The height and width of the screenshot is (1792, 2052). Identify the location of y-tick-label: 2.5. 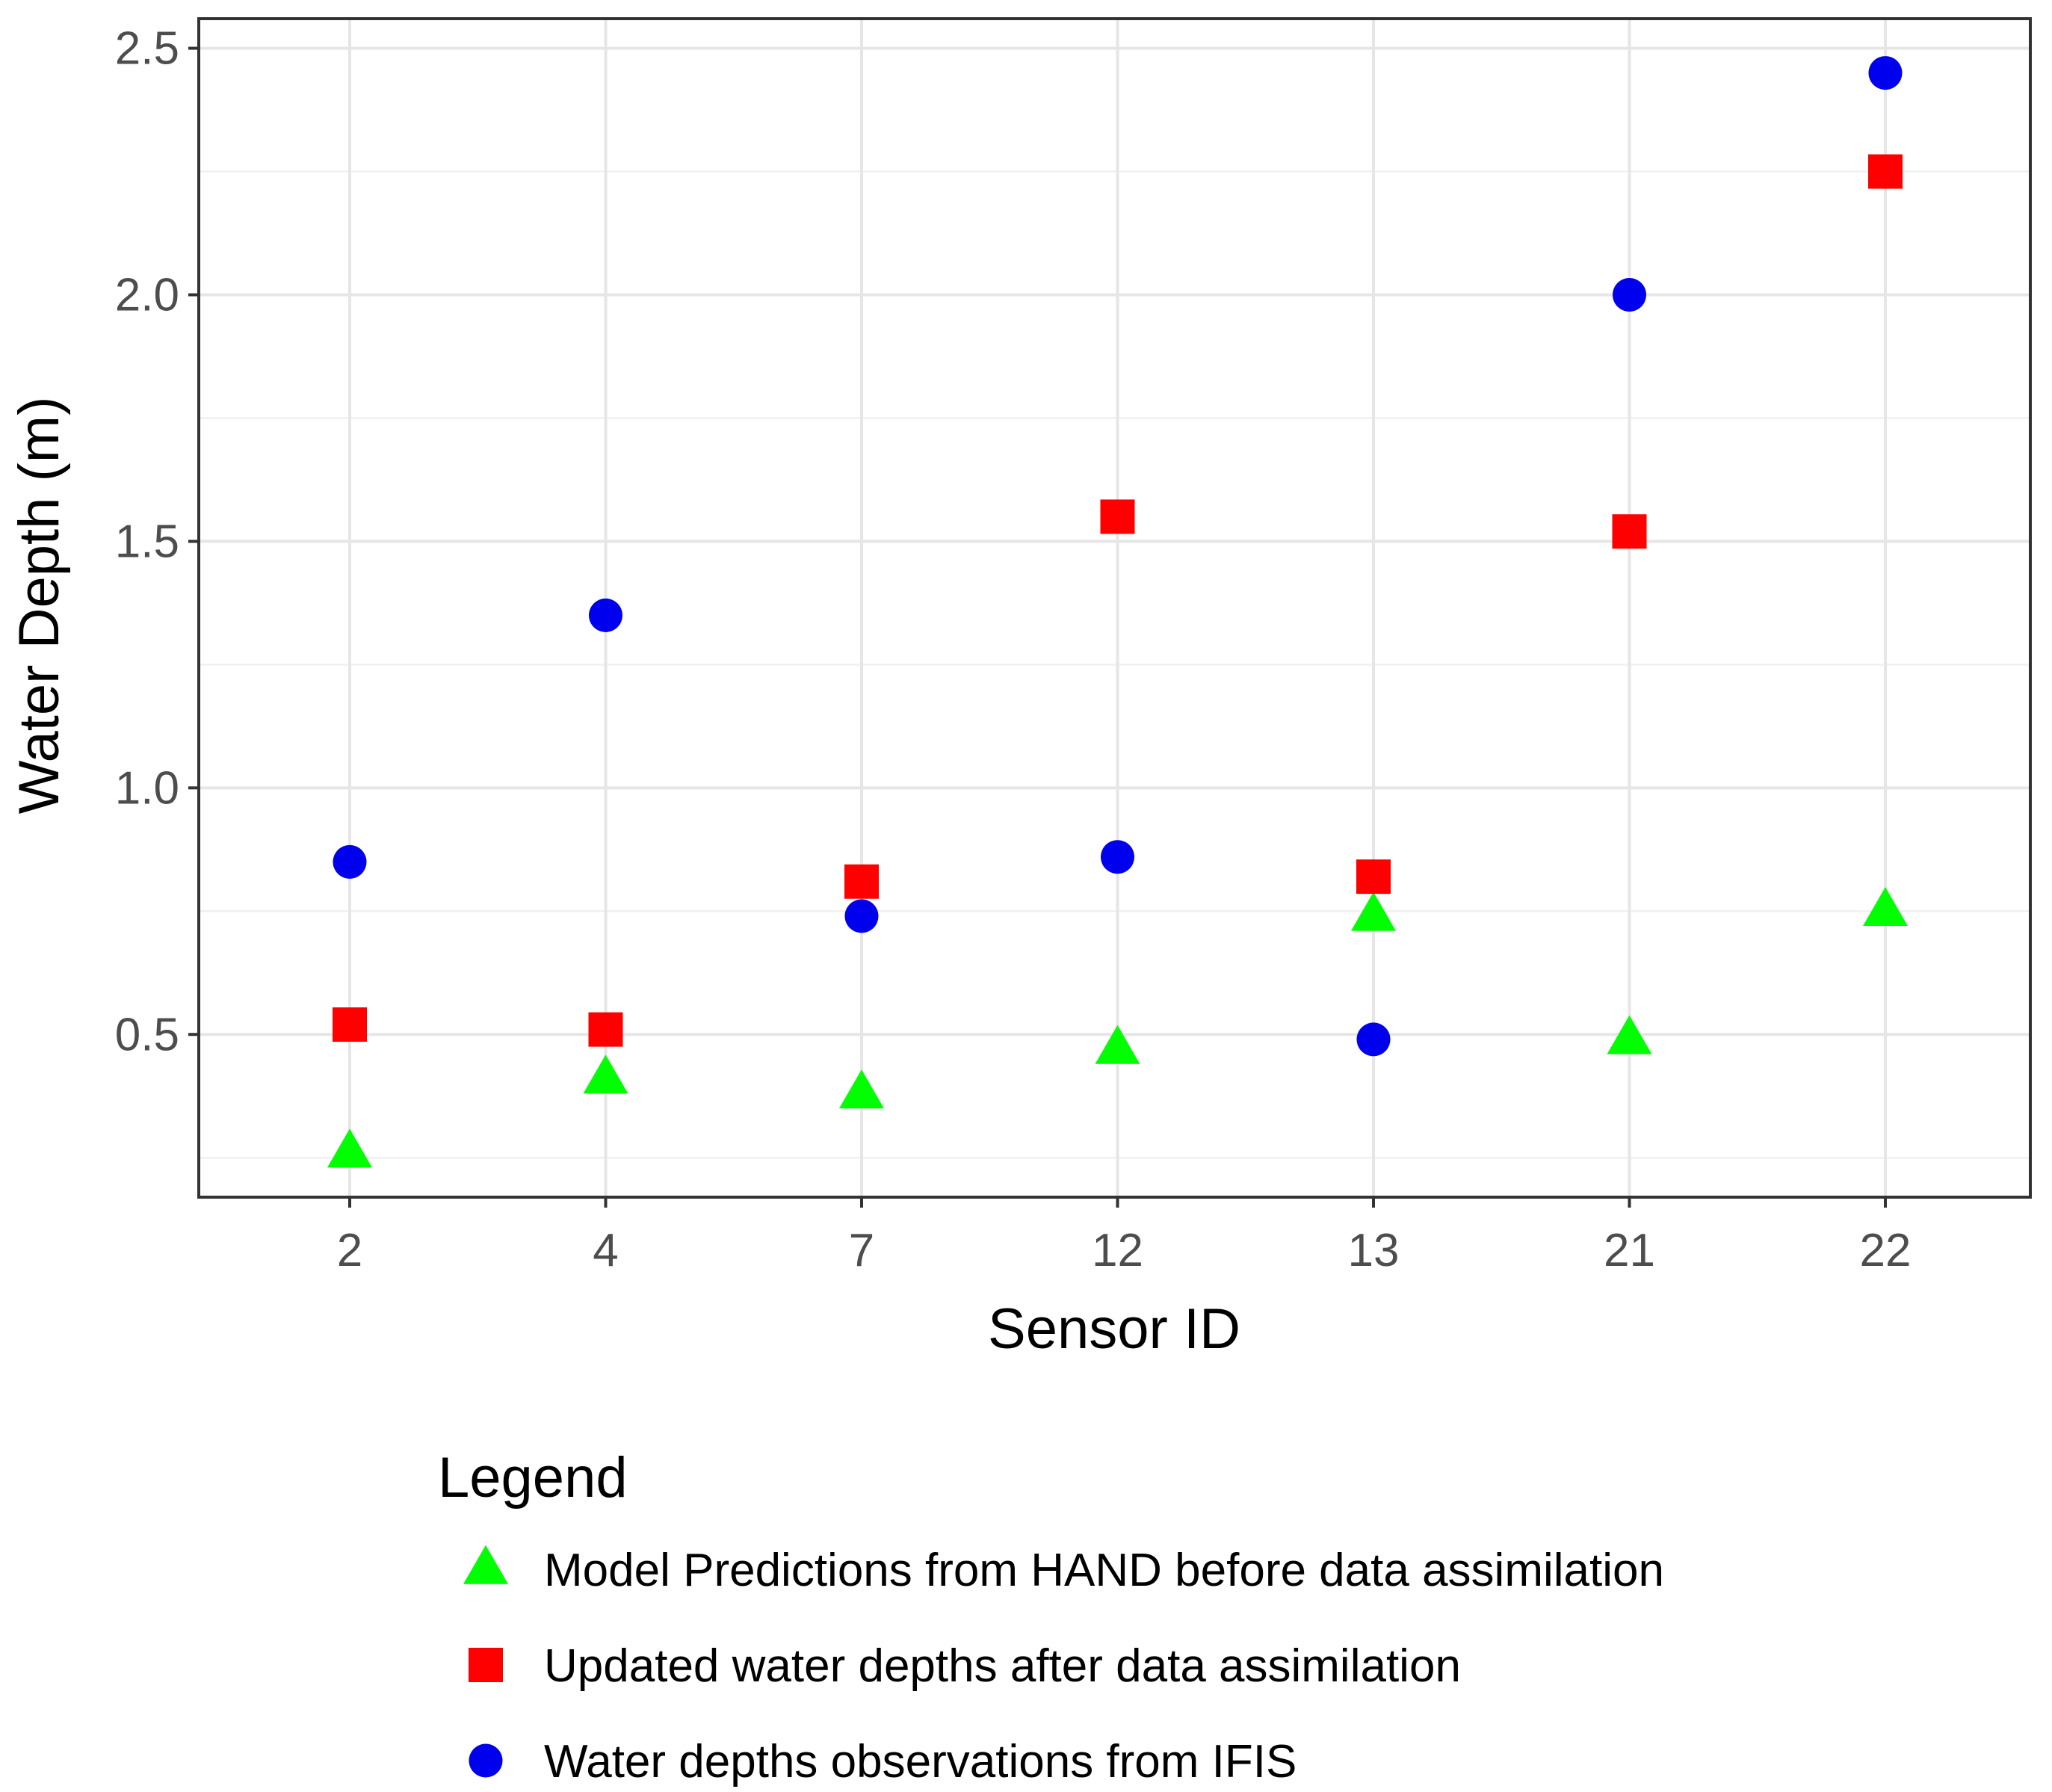
(147, 49).